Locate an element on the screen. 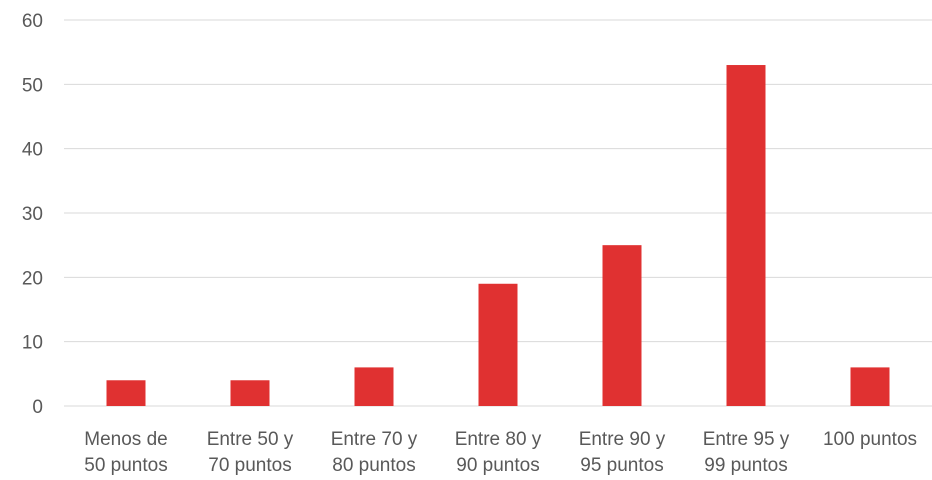  y-tick-label: 50 is located at coordinates (32, 85).